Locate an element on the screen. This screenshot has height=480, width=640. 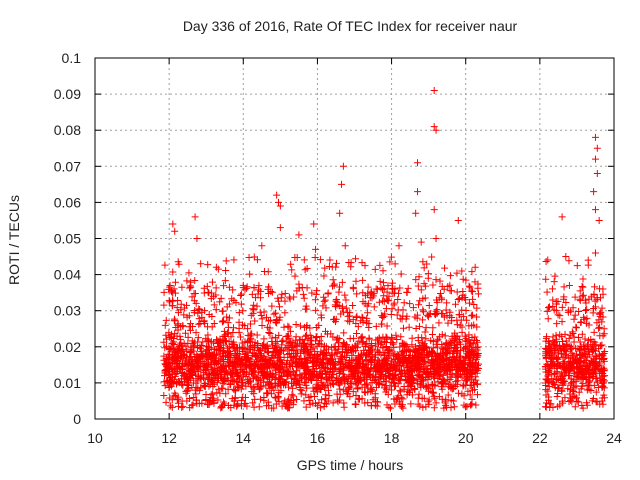
x-tick-label: 22 is located at coordinates (540, 438).